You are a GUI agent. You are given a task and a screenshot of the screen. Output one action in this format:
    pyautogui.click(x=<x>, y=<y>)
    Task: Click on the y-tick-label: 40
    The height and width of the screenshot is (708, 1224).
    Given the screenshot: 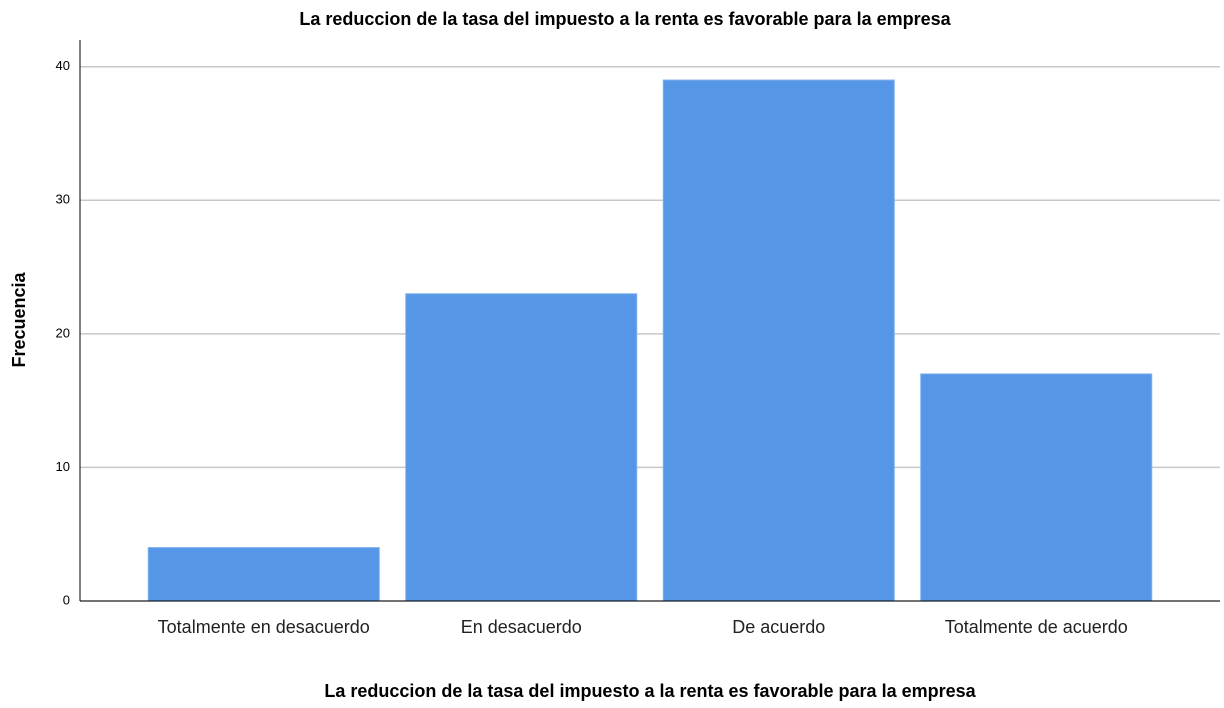 What is the action you would take?
    pyautogui.click(x=63, y=65)
    